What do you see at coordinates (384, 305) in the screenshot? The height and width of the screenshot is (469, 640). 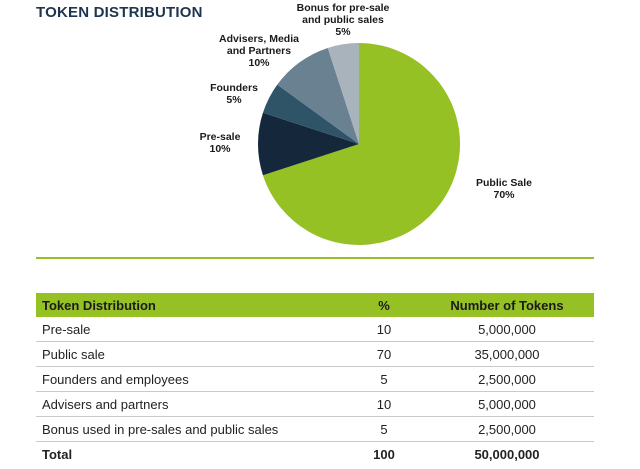 I see `header-percent: %` at bounding box center [384, 305].